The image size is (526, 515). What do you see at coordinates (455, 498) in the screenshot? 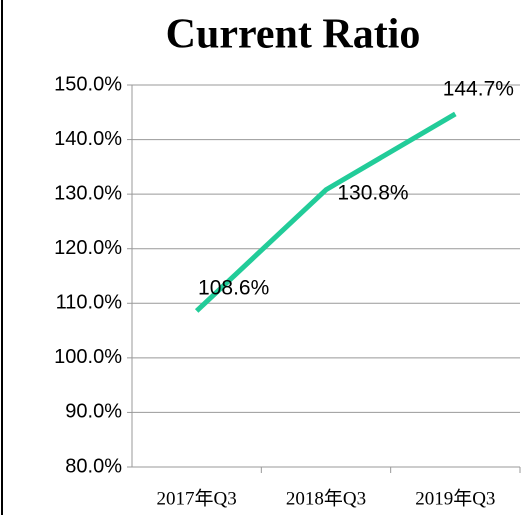
I see `x-tick-label: 2019年Q3` at bounding box center [455, 498].